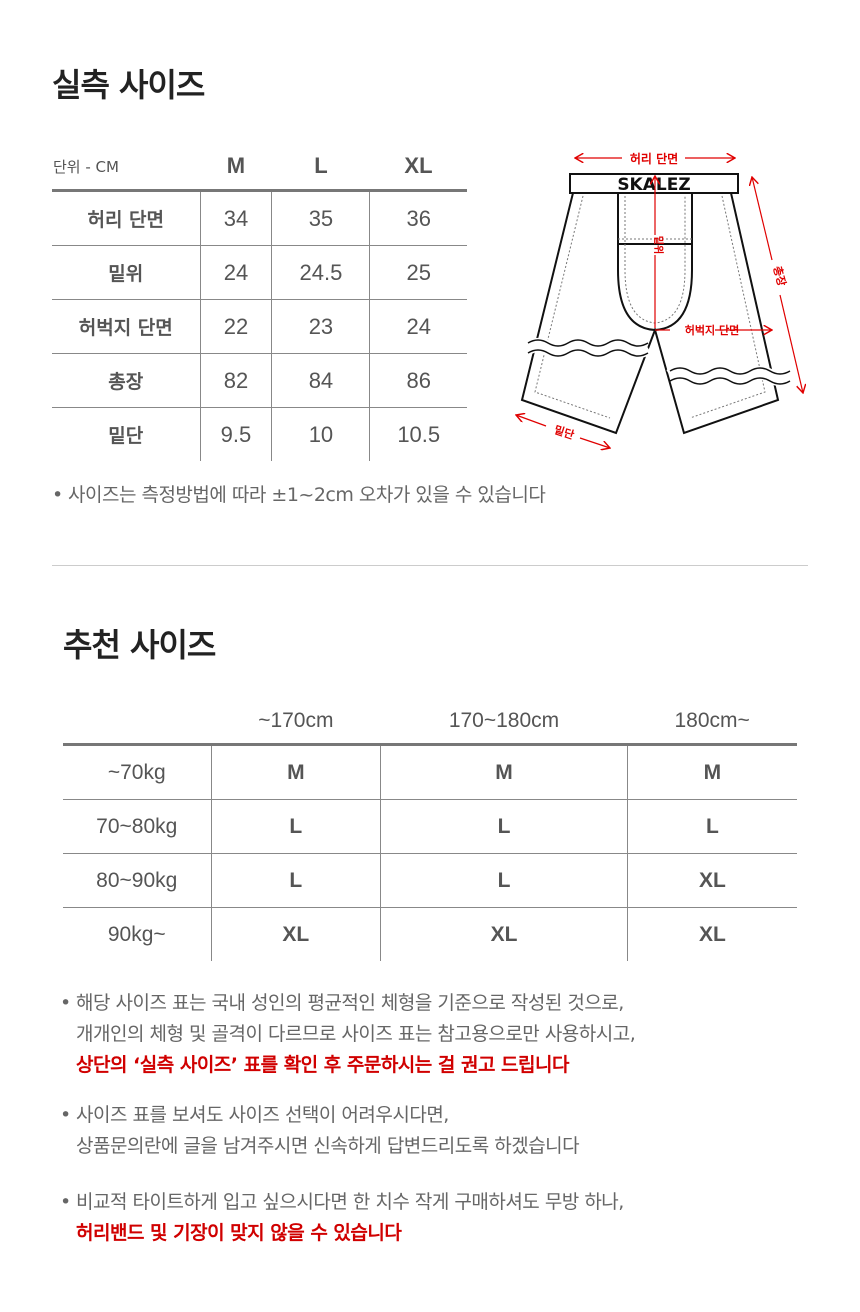 The image size is (860, 1312). I want to click on section-divider, so click(430, 565).